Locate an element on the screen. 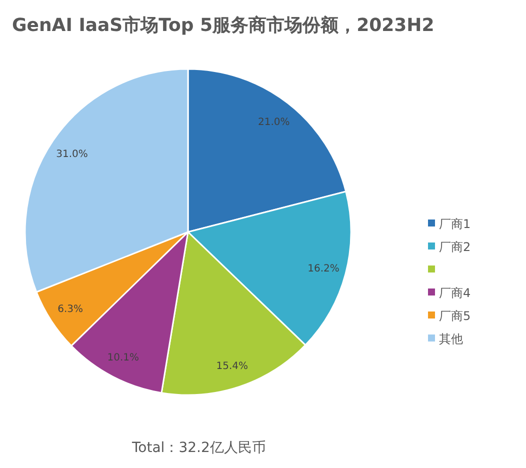  data-label: 10.1% is located at coordinates (123, 358).